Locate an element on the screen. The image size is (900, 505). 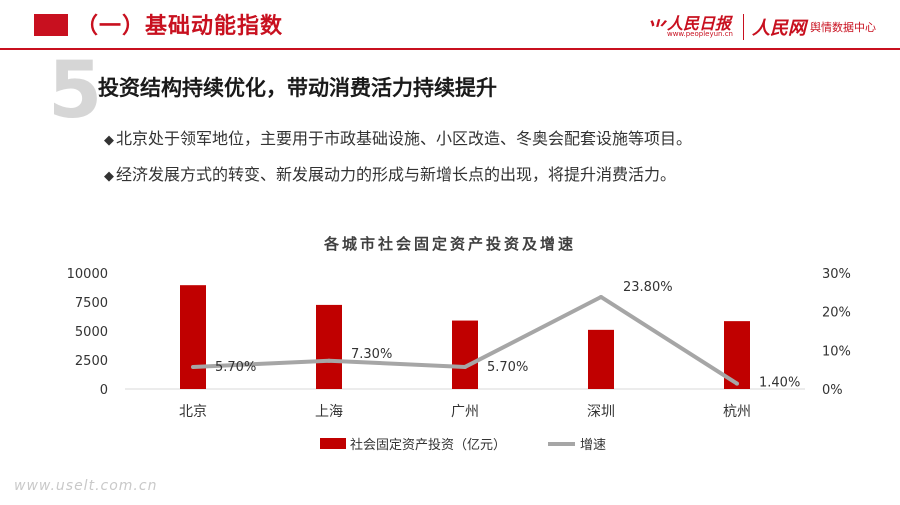
section-title: （一）基础动能指数 is located at coordinates (180, 26).